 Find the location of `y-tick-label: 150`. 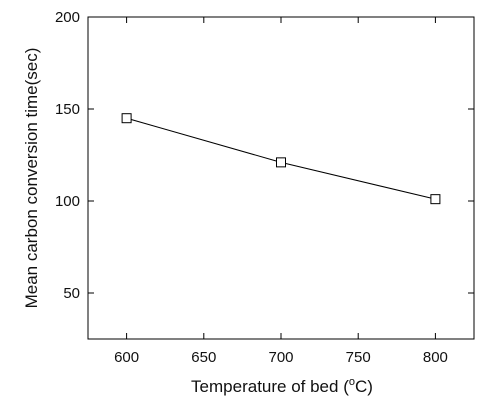

y-tick-label: 150 is located at coordinates (67, 109).